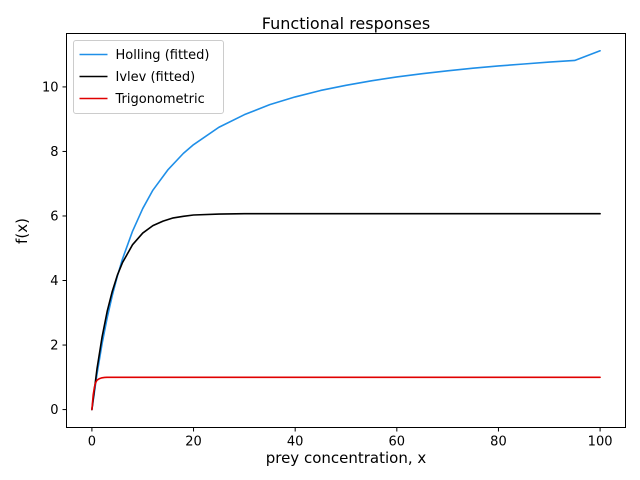 This screenshot has height=480, width=640. I want to click on x-tick-label: 0, so click(92, 442).